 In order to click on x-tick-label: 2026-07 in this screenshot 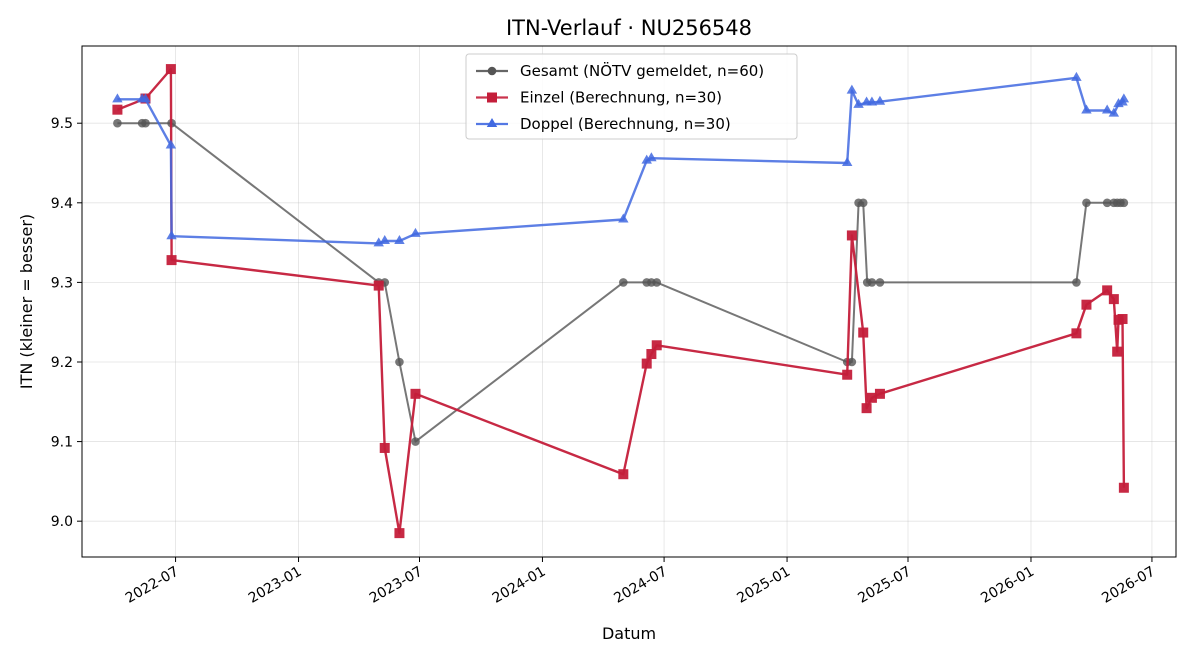, I will do `click(1128, 585)`.